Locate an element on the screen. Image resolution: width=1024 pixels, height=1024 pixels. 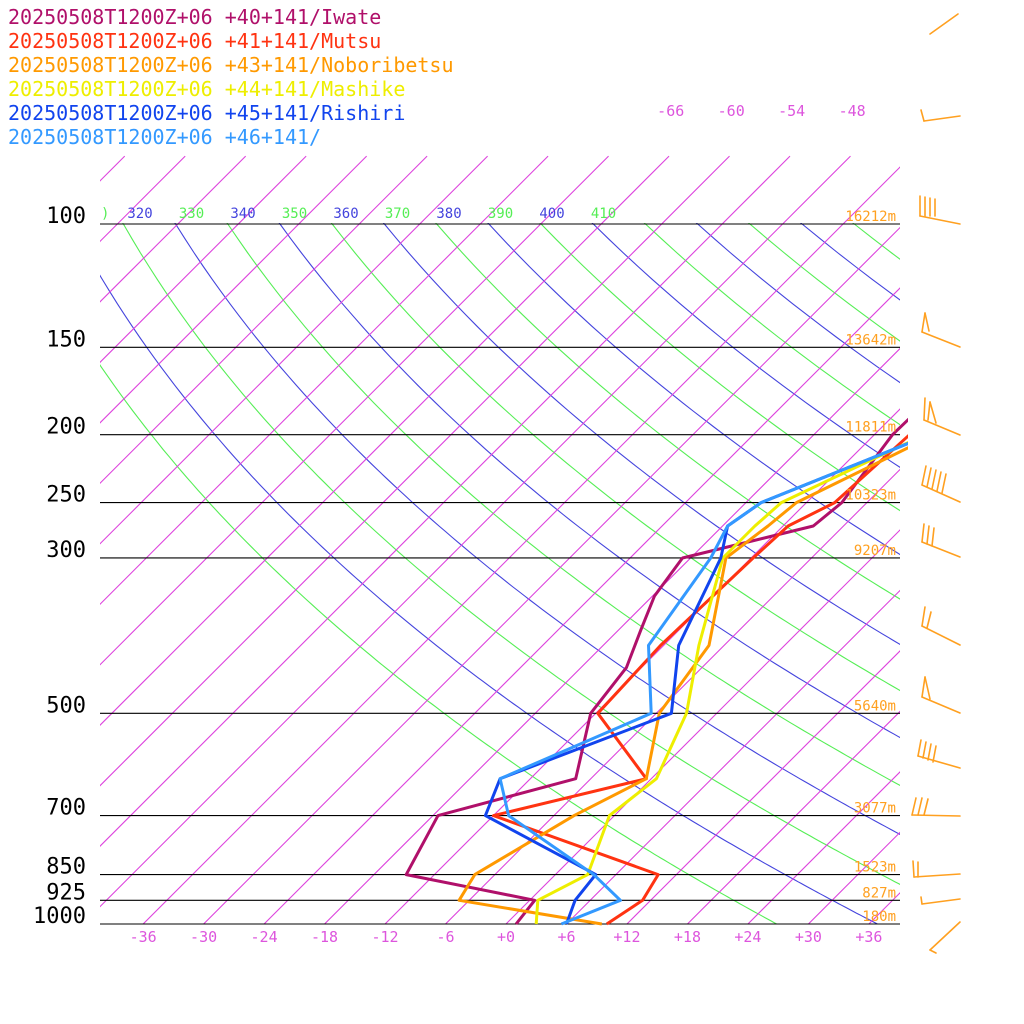
pressure-tick-label: 100 is located at coordinates (66, 216).